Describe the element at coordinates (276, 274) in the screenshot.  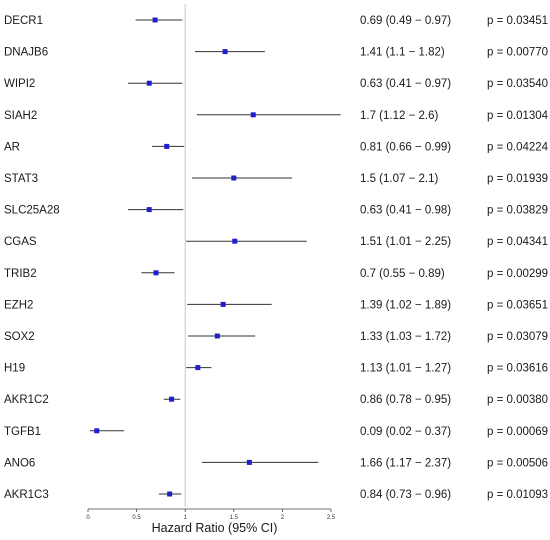
I see `forest-row: TRIB2 0.7 (0.55 − 0.89) p = 0.00299` at that location.